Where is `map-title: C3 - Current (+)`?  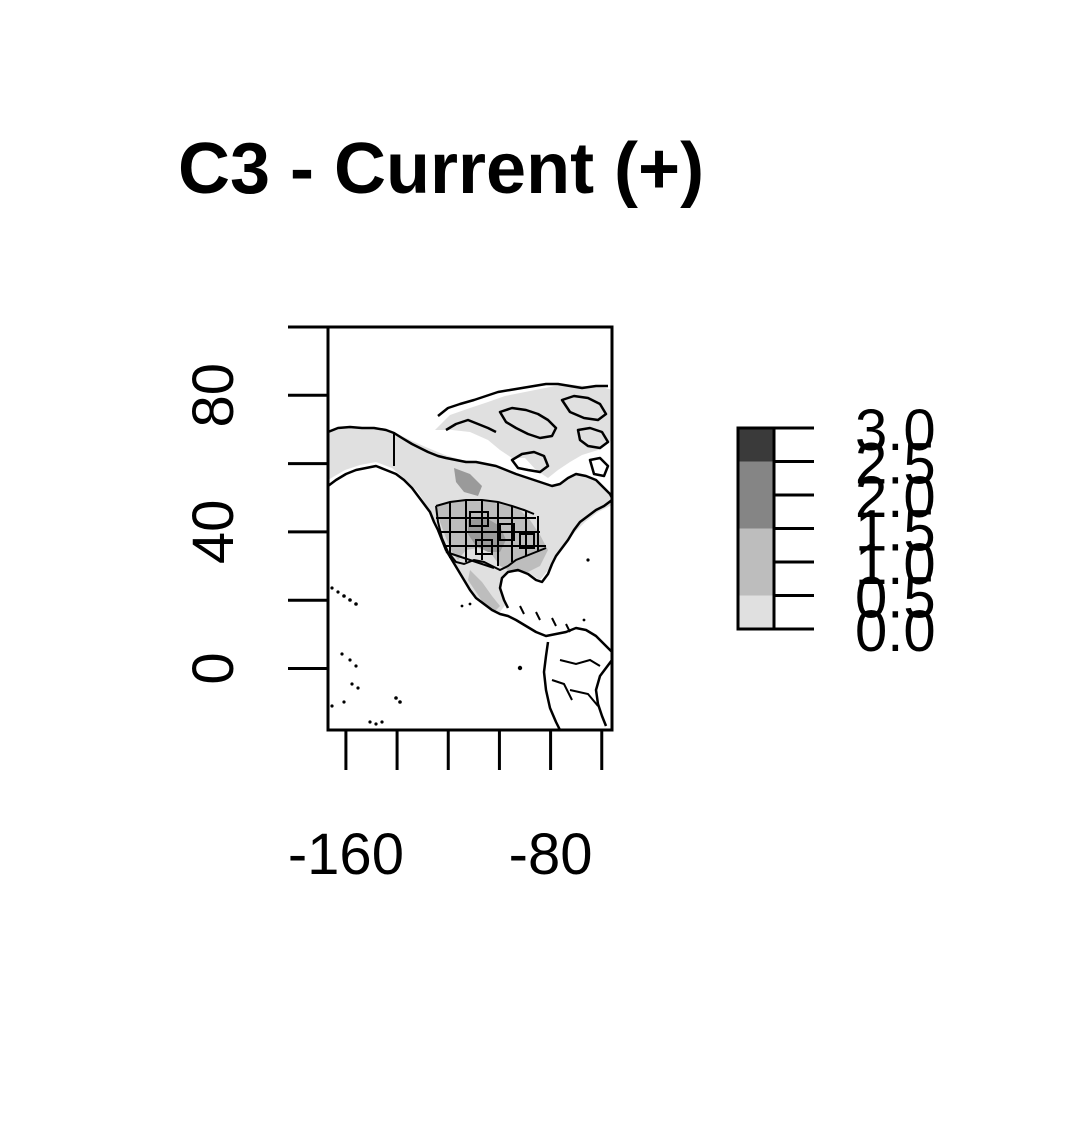 map-title: C3 - Current (+) is located at coordinates (441, 169).